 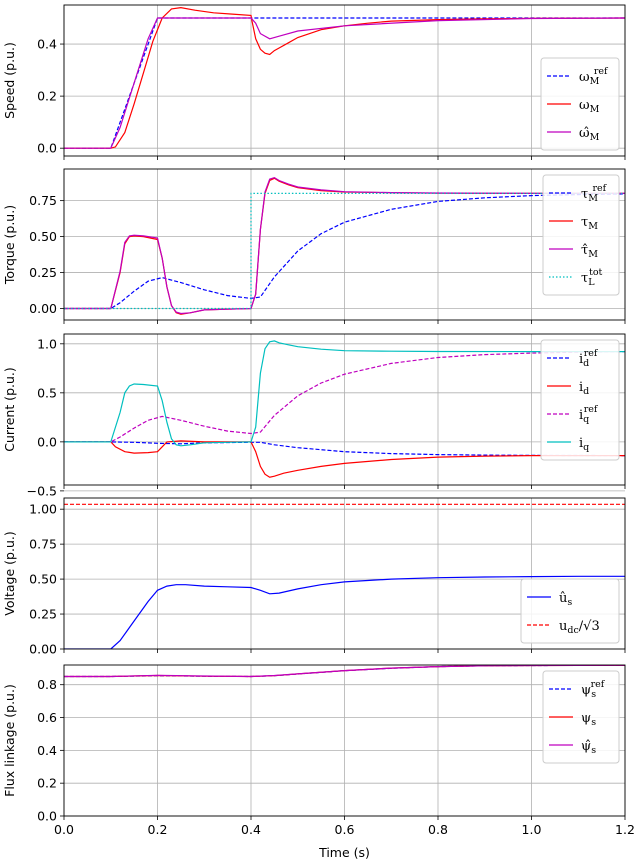 What do you see at coordinates (47, 343) in the screenshot?
I see `y-tick-label: 1.0` at bounding box center [47, 343].